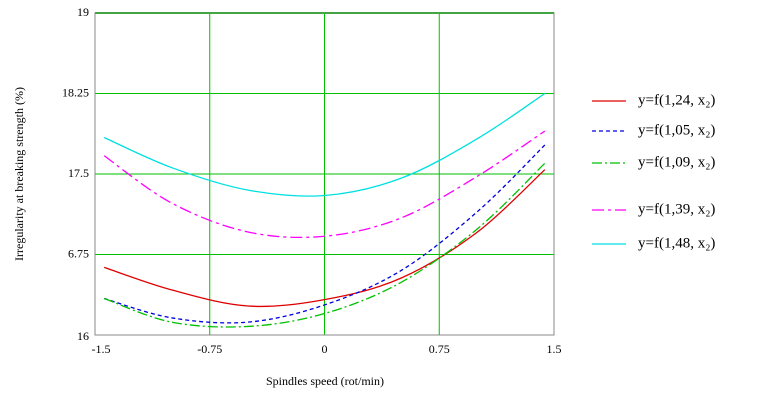 This screenshot has height=399, width=759. What do you see at coordinates (439, 349) in the screenshot?
I see `x-tick-label: 0.75` at bounding box center [439, 349].